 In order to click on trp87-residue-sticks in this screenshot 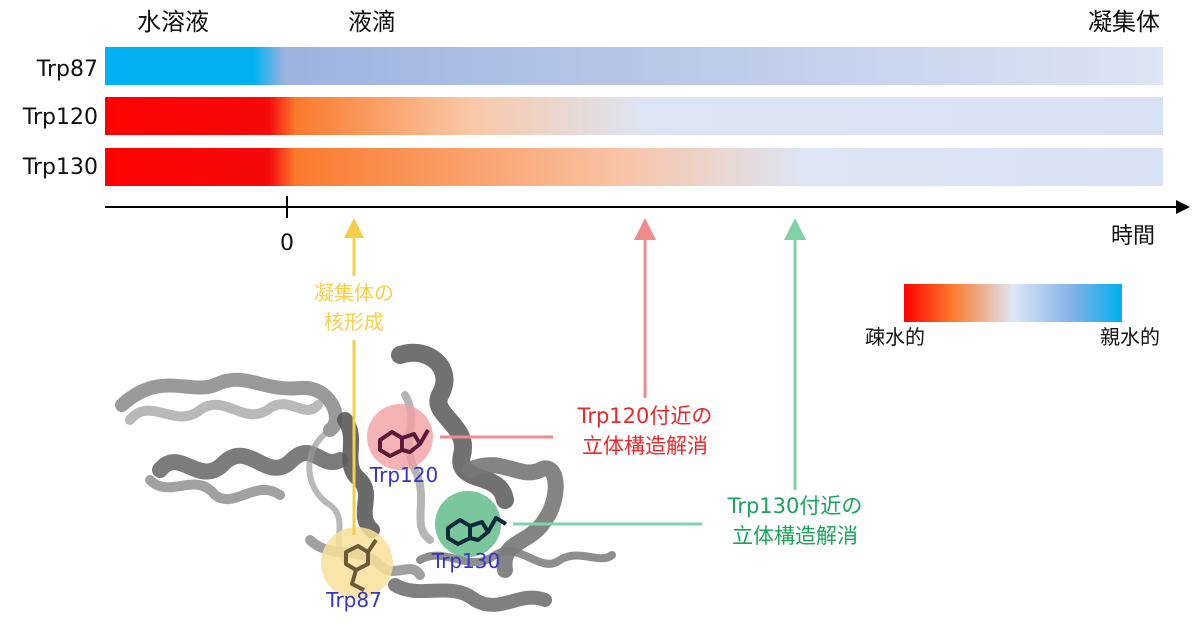, I will do `click(361, 565)`.